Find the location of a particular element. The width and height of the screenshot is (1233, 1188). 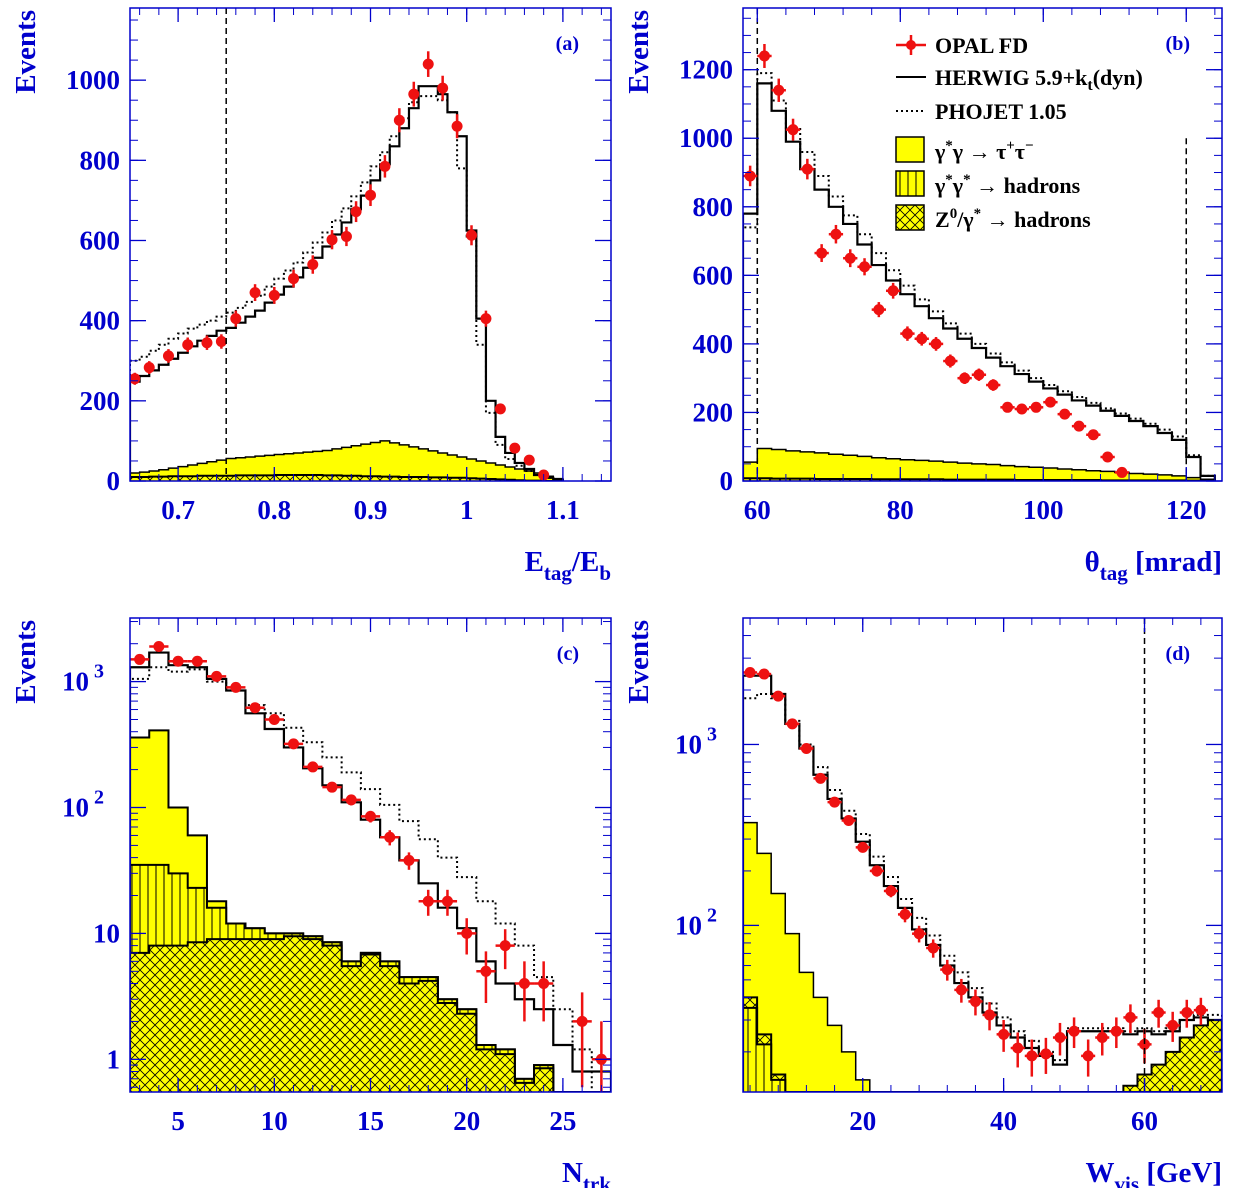

x-tick-label: 100 is located at coordinates (1043, 510).